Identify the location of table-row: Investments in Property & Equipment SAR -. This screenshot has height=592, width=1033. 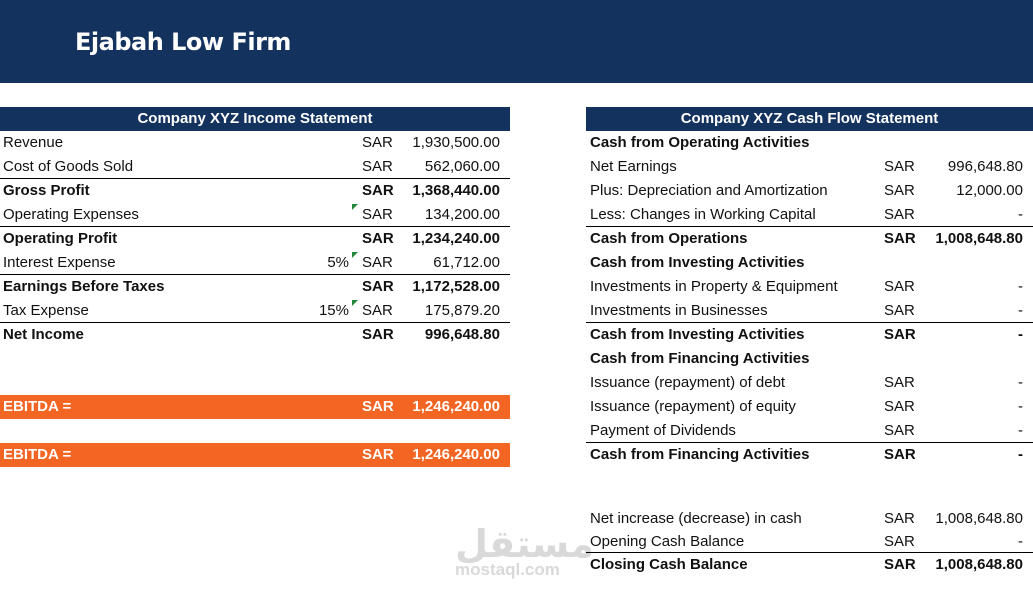
(809, 287).